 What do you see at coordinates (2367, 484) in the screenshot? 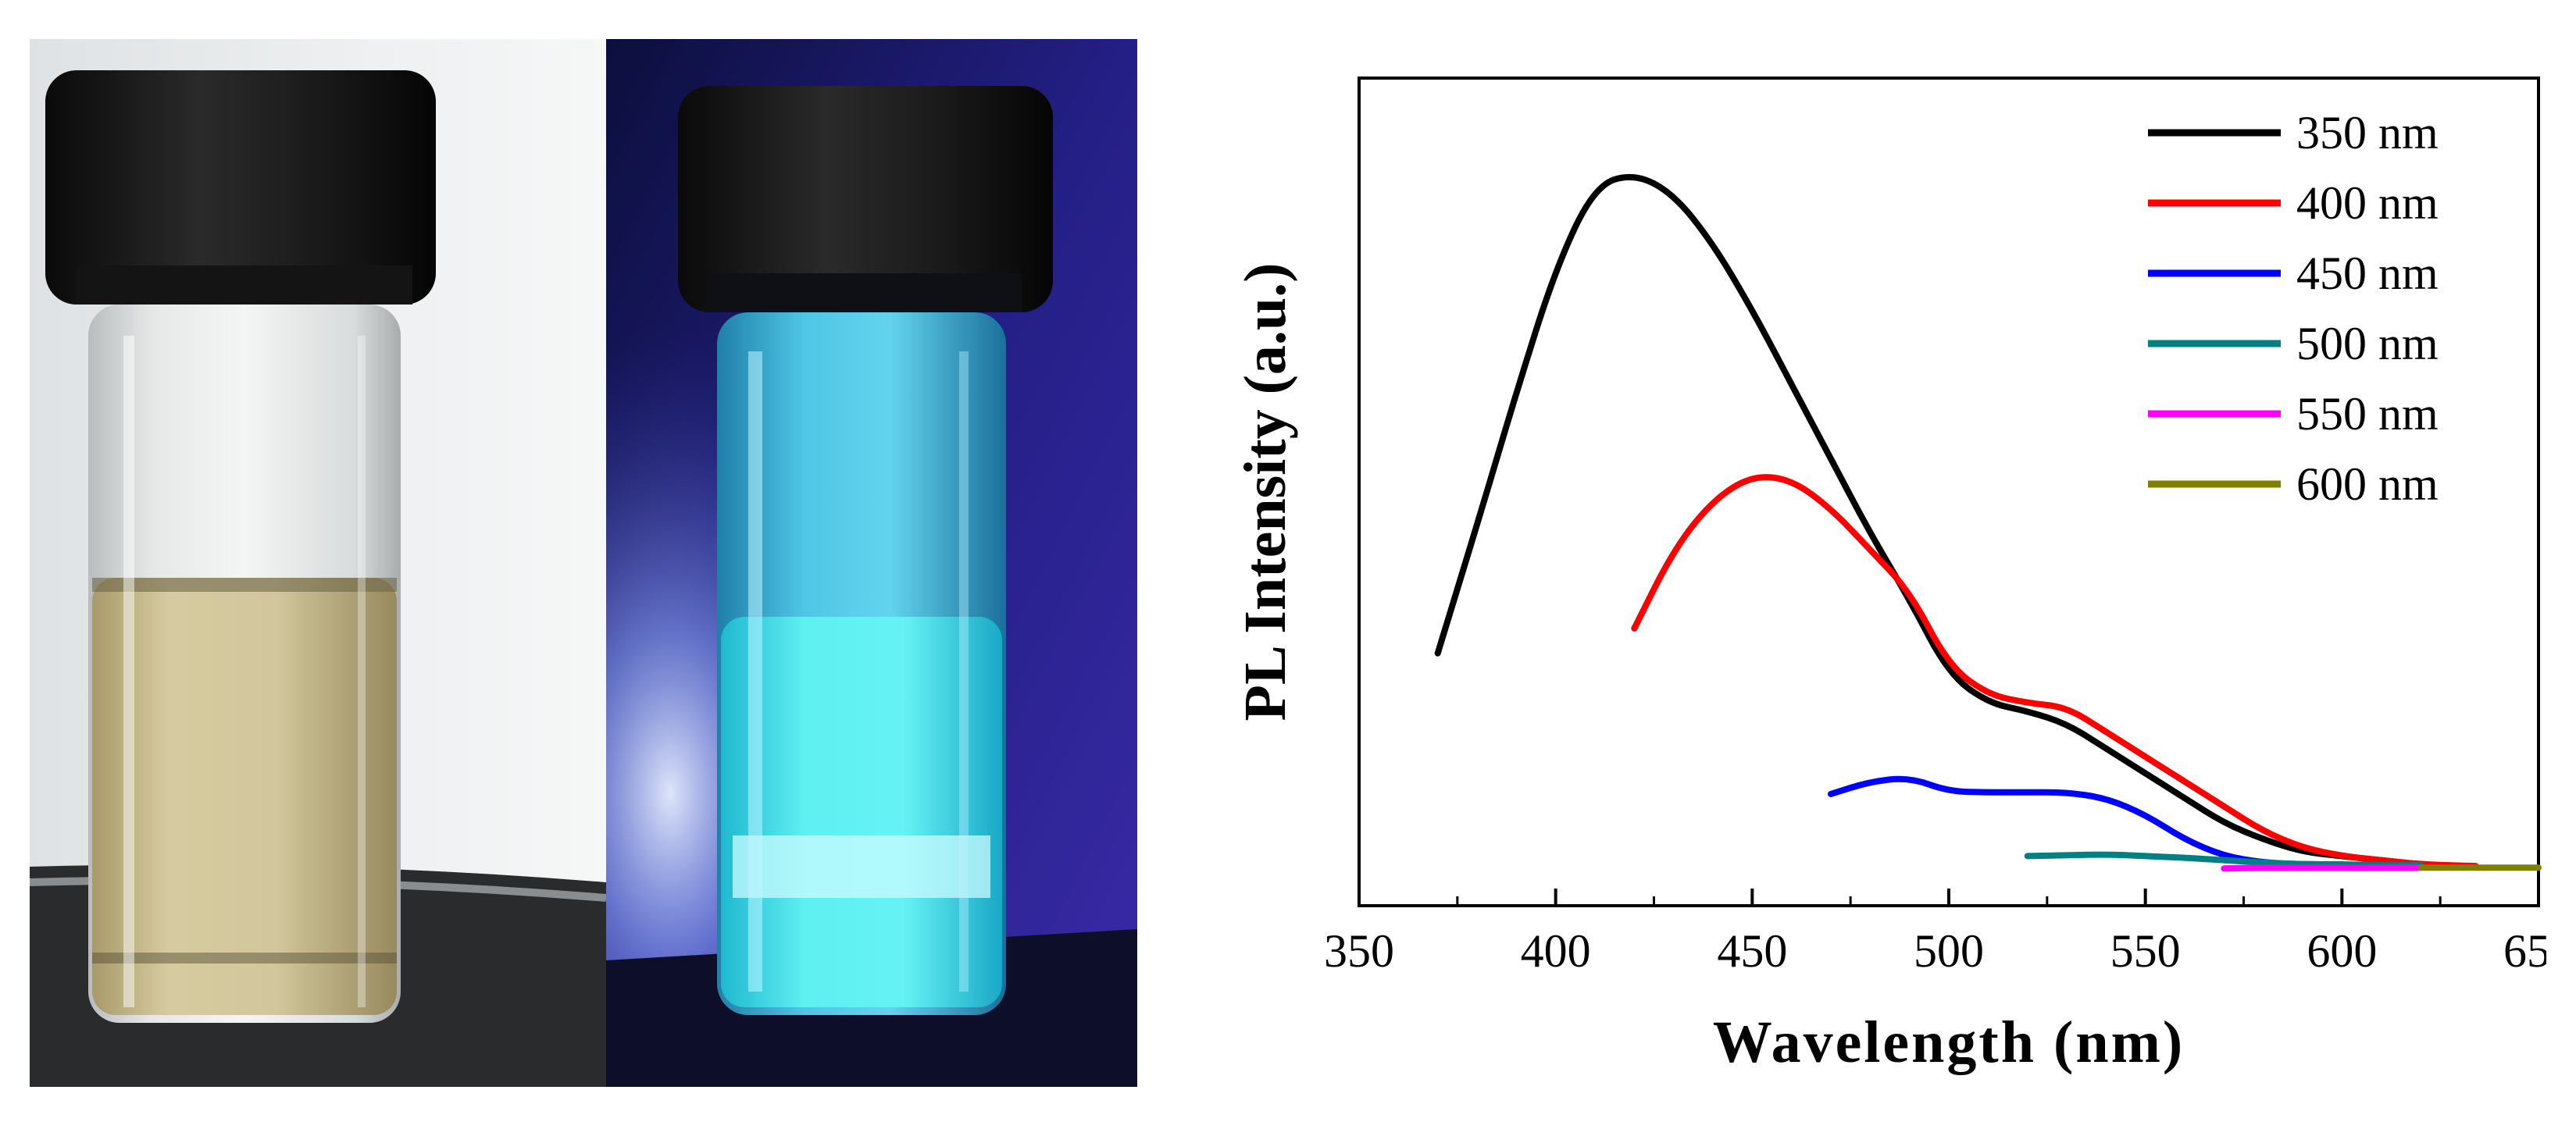
I see `legend-label: 600 nm` at bounding box center [2367, 484].